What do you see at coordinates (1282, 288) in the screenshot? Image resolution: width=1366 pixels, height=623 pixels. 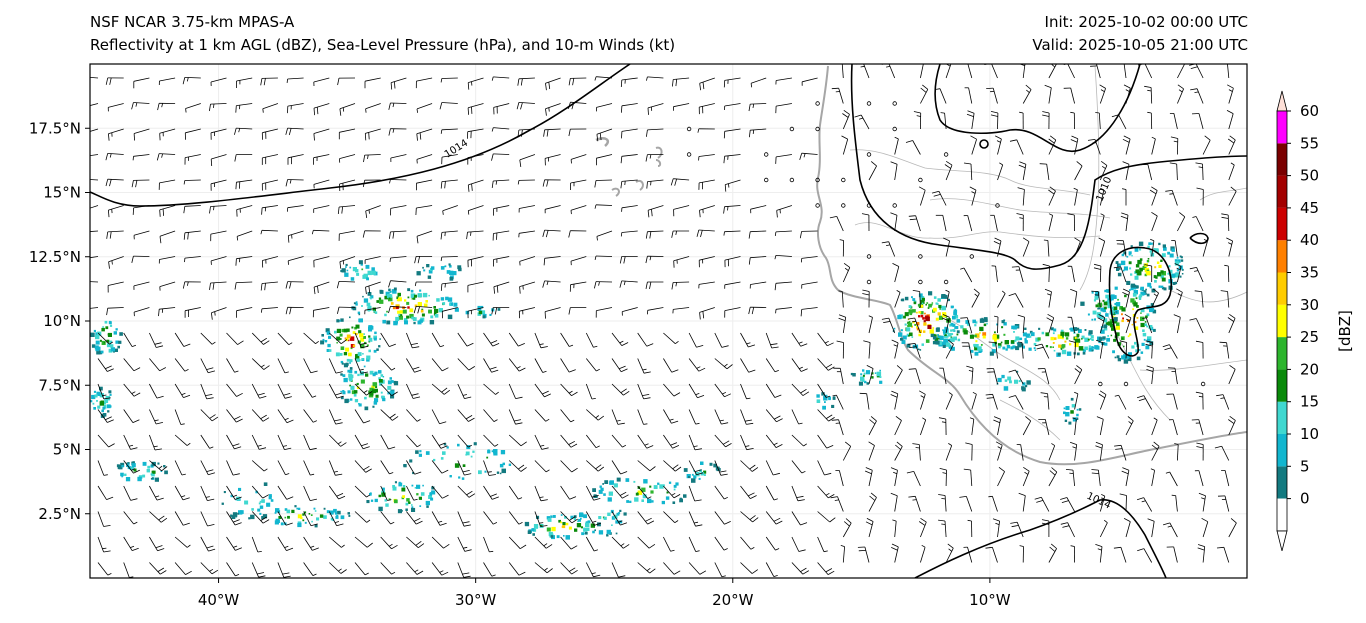 I see `colorbar-segment` at bounding box center [1282, 288].